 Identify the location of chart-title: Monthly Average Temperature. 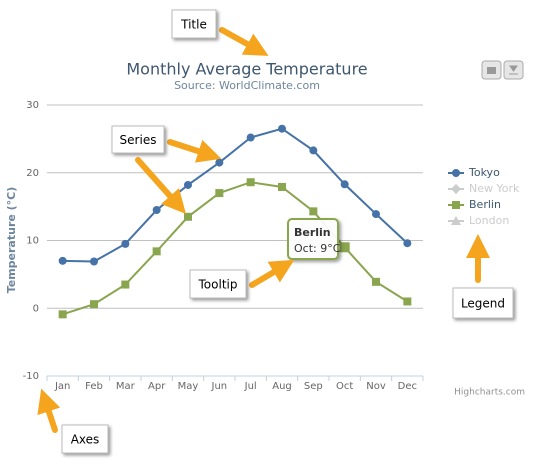
(246, 69).